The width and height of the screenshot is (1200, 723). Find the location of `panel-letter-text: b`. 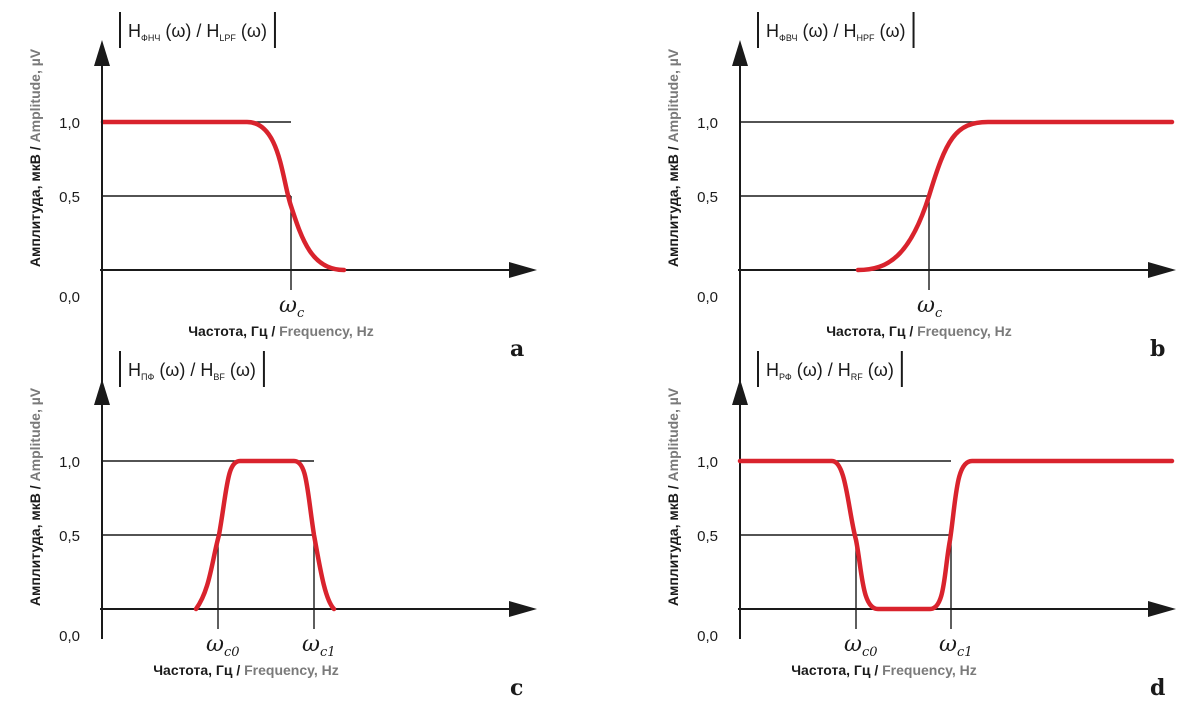

panel-letter-text: b is located at coordinates (1157, 349).